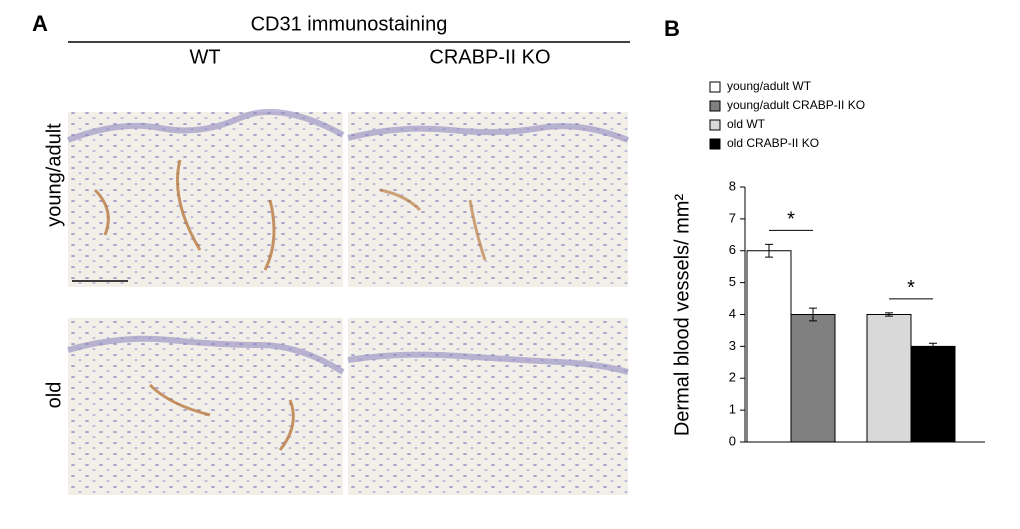 Image resolution: width=1020 pixels, height=529 pixels. Describe the element at coordinates (796, 105) in the screenshot. I see `legend-label: young/adult CRABP-II KO` at that location.